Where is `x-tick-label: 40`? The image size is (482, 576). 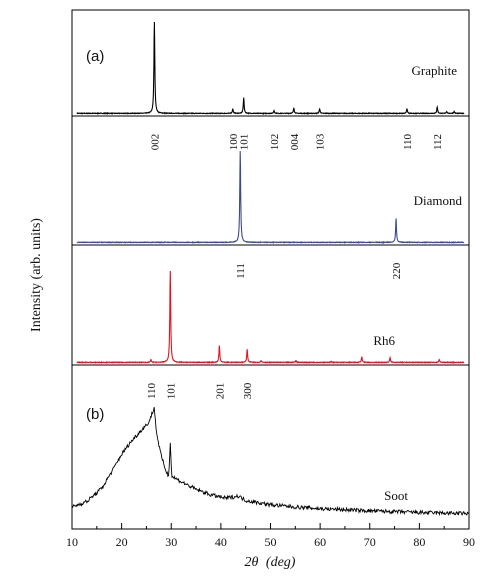 x-tick-label: 40 is located at coordinates (221, 542).